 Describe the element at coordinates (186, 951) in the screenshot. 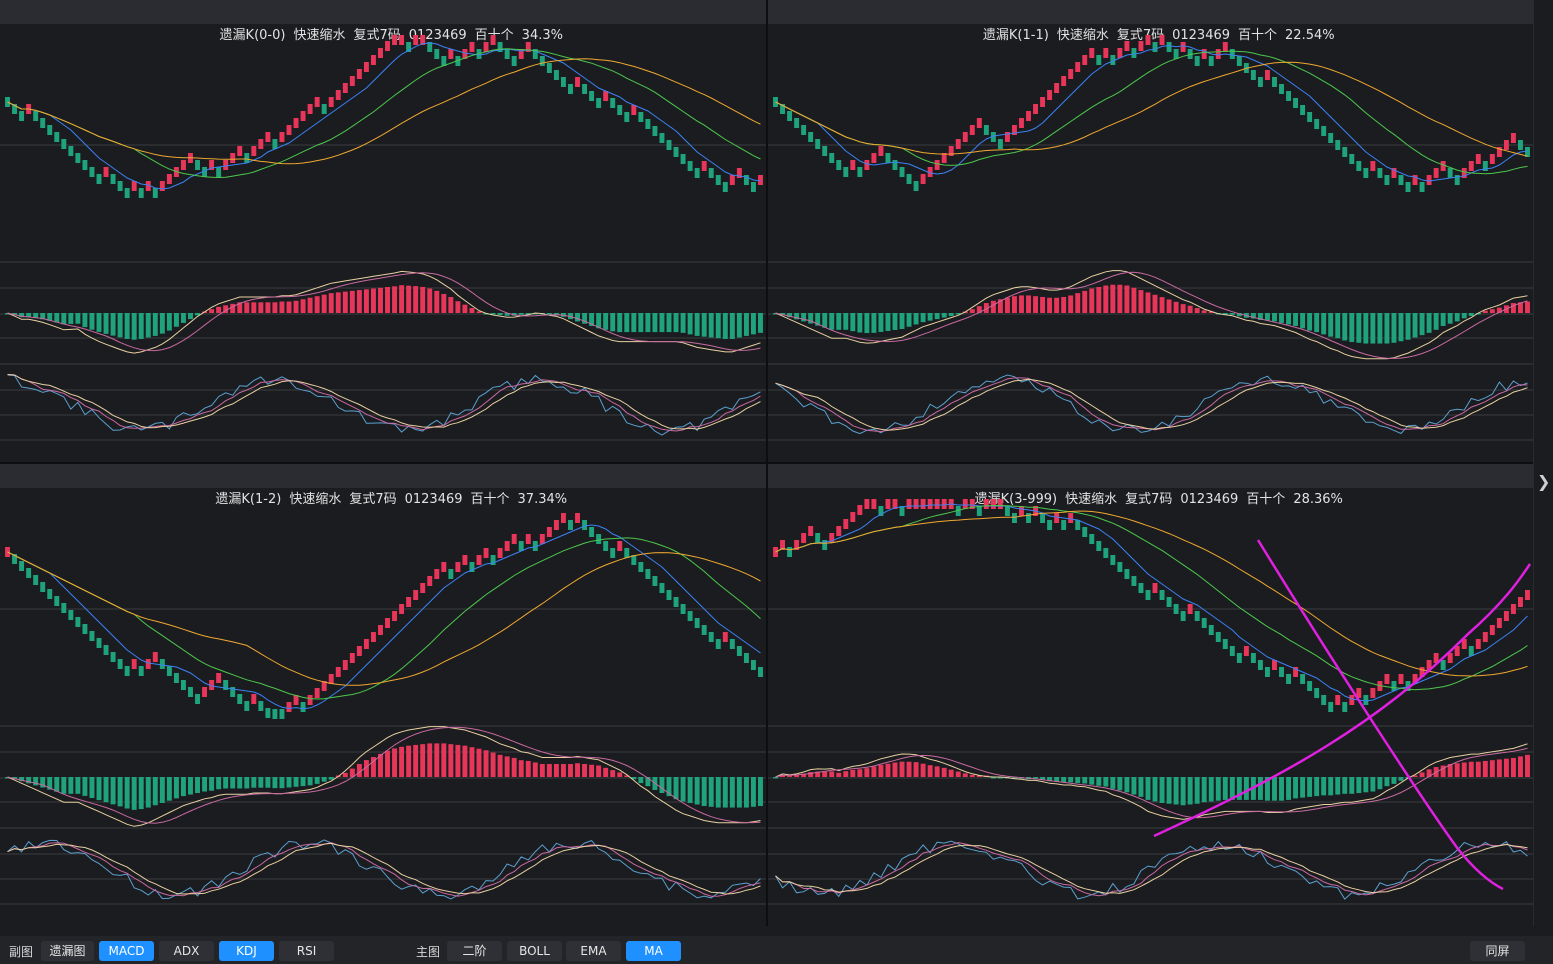

I see `sub-button-adx: ADX` at that location.